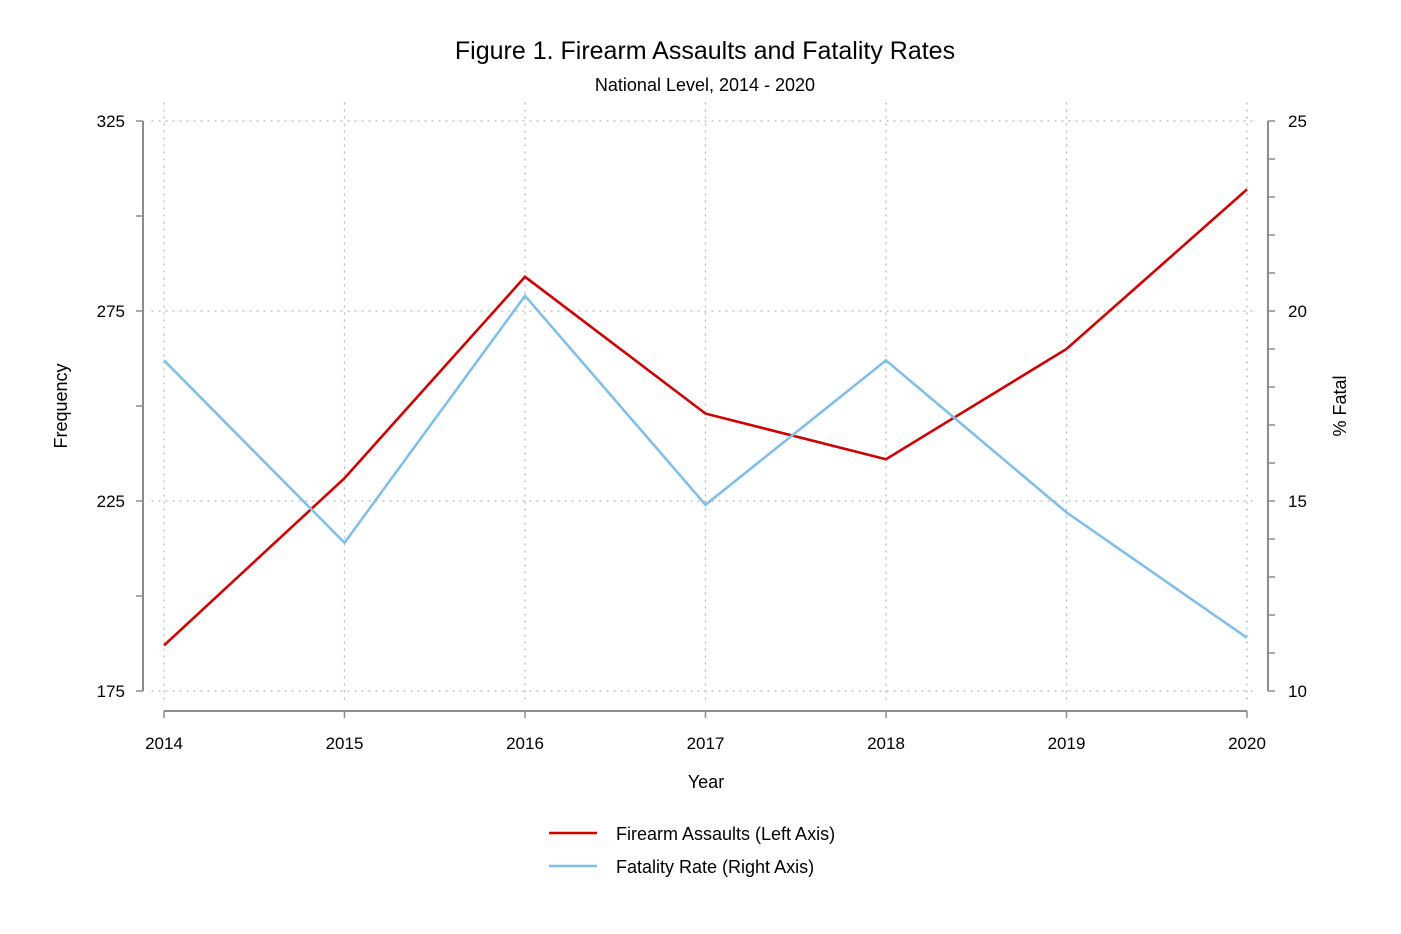 Image resolution: width=1401 pixels, height=934 pixels. I want to click on y-axis-left-tick-label: 175, so click(111, 691).